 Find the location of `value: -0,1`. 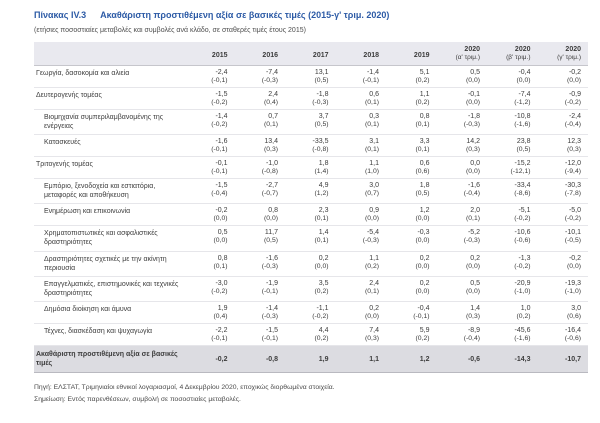

value: -0,1 is located at coordinates (473, 94).